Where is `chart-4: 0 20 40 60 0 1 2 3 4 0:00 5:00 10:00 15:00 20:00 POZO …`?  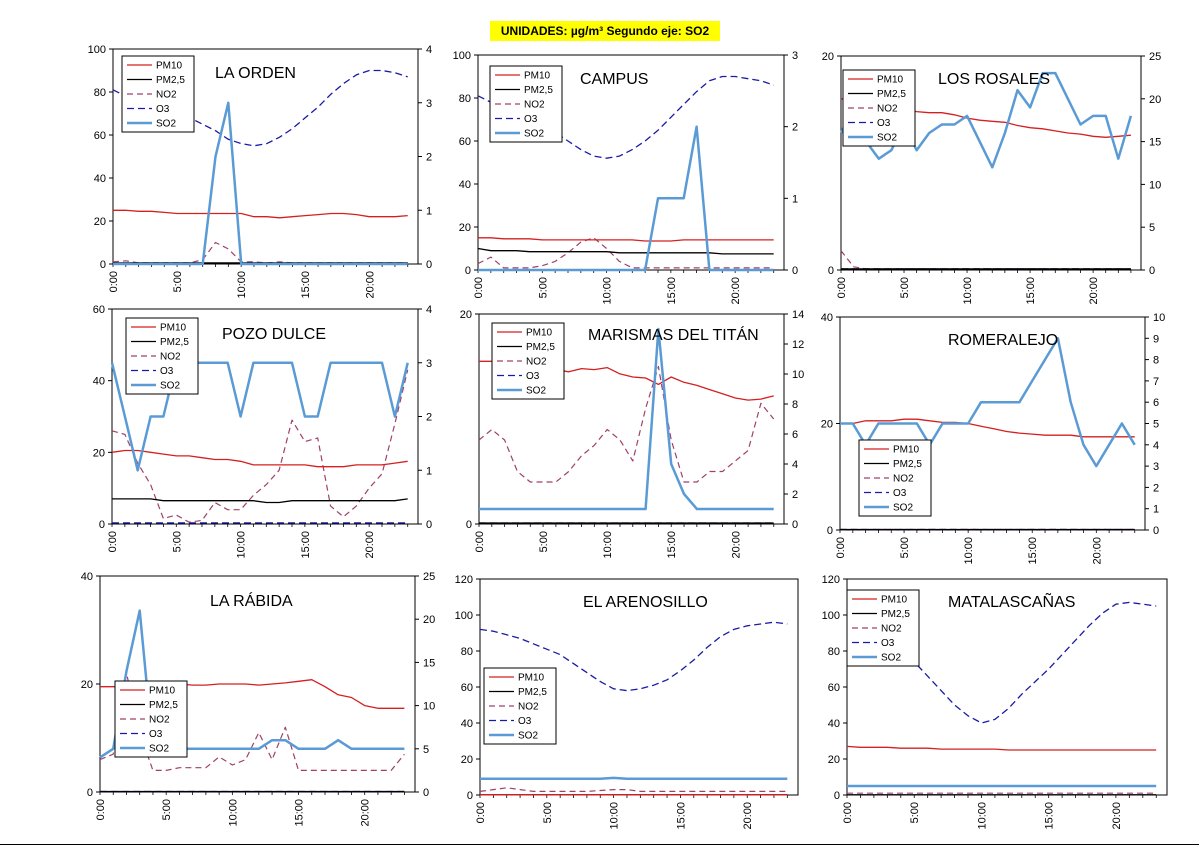 chart-4: 0 20 40 60 0 1 2 3 4 0:00 5:00 10:00 15:00 20:00 POZO … is located at coordinates (262, 431).